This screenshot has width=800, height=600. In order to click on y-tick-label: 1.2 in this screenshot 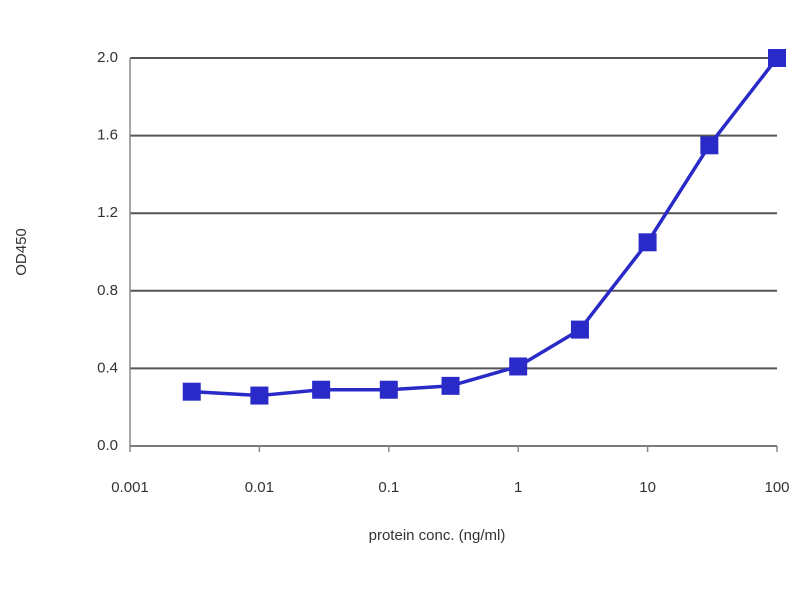, I will do `click(107, 212)`.